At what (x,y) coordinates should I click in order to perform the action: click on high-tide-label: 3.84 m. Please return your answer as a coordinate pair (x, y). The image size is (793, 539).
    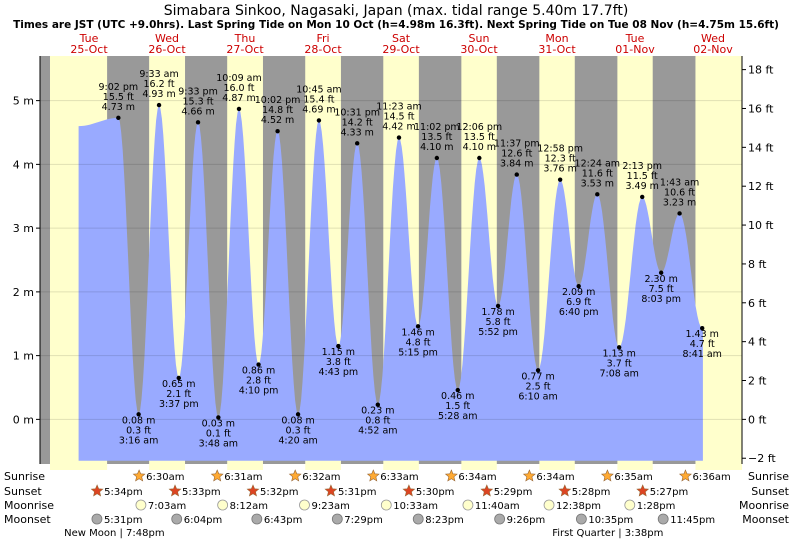
    Looking at the image, I should click on (516, 164).